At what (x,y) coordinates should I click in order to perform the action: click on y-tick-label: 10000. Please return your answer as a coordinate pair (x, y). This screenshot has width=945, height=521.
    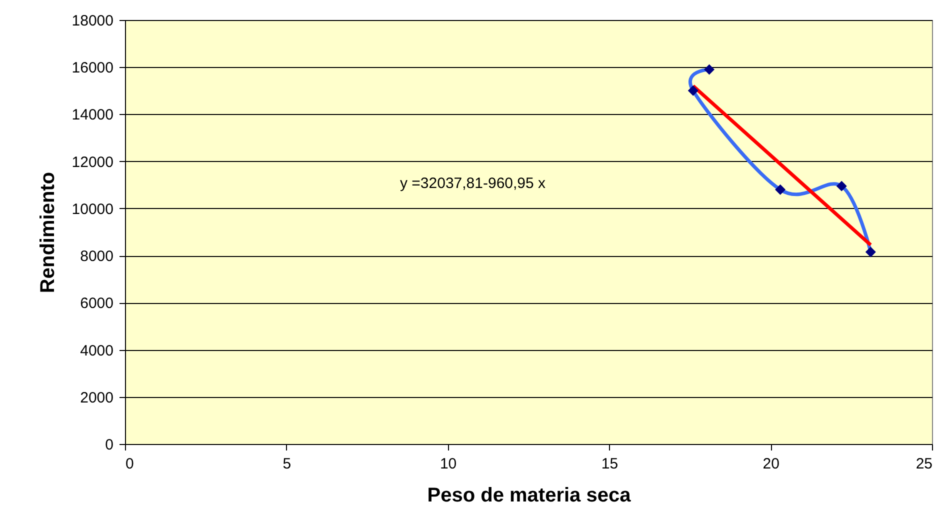
    Looking at the image, I should click on (93, 209).